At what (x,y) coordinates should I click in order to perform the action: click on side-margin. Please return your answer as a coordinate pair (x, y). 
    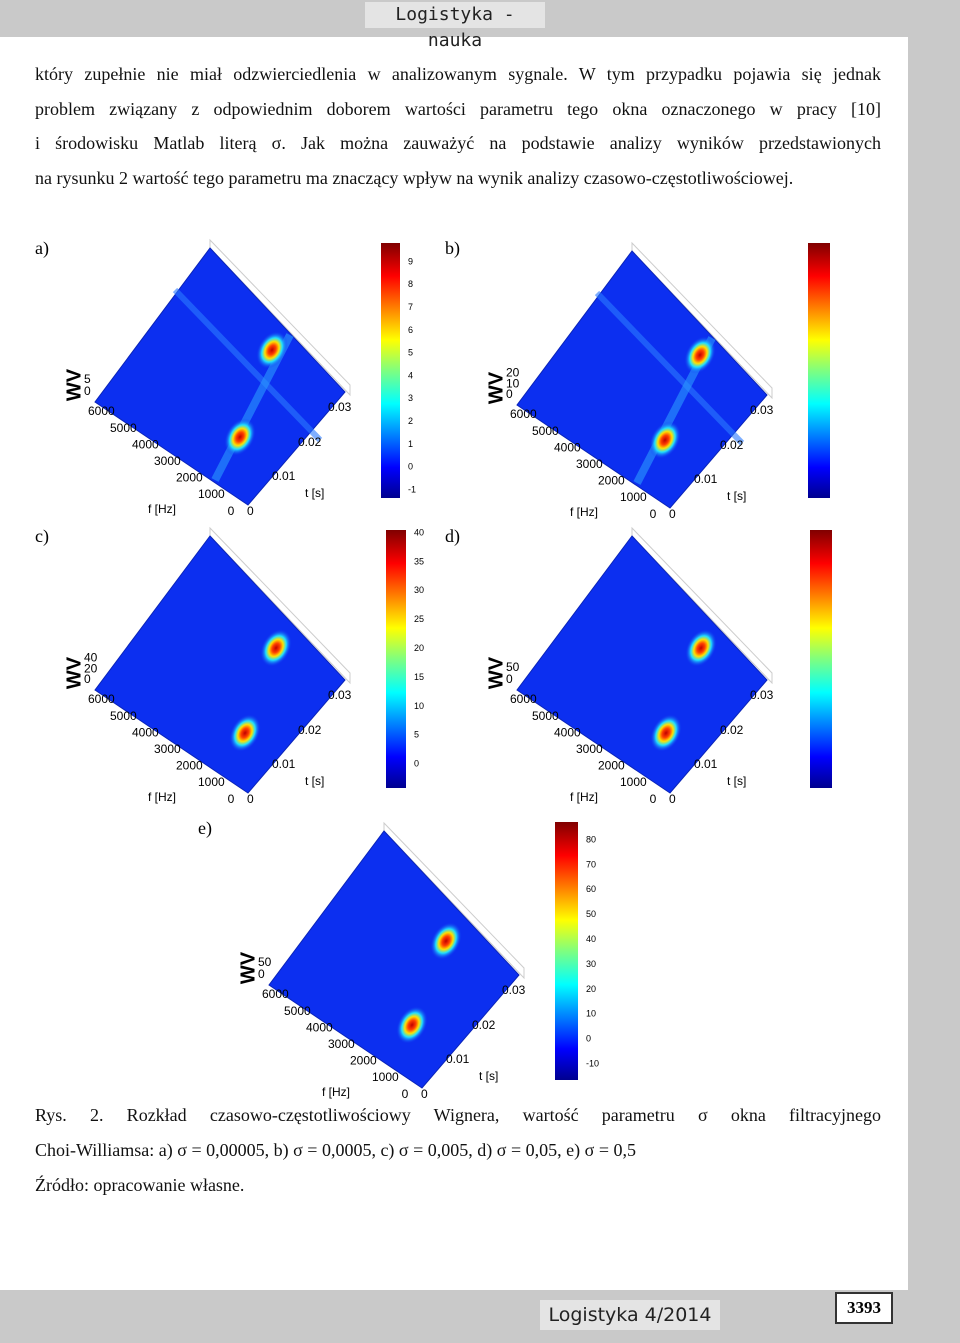
    Looking at the image, I should click on (934, 671).